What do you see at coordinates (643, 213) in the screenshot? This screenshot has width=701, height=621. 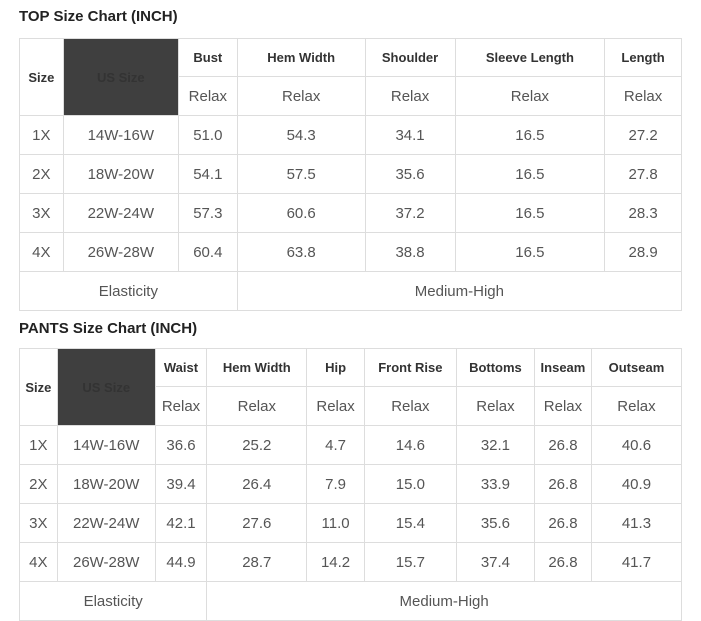 I see `value-cell: 28.3` at bounding box center [643, 213].